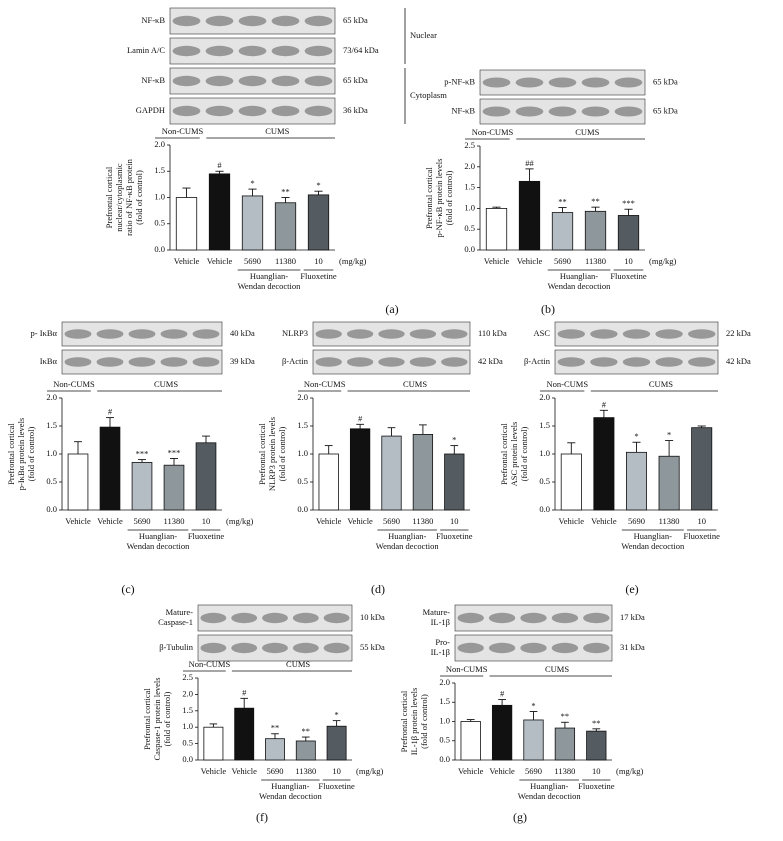 This screenshot has height=841, width=783. I want to click on blot-label: Lamin A/C, so click(146, 50).